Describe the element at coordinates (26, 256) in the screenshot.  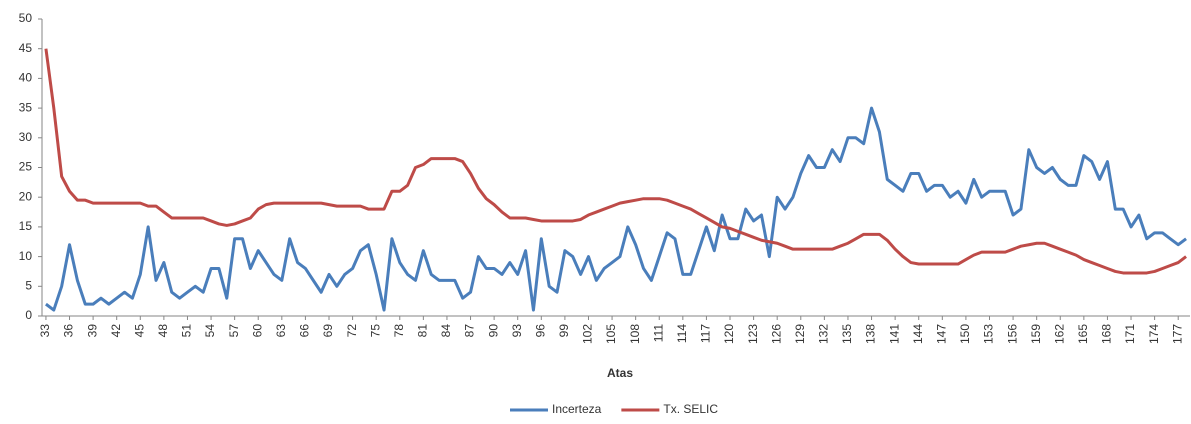
I see `y-tick-label: 10` at that location.